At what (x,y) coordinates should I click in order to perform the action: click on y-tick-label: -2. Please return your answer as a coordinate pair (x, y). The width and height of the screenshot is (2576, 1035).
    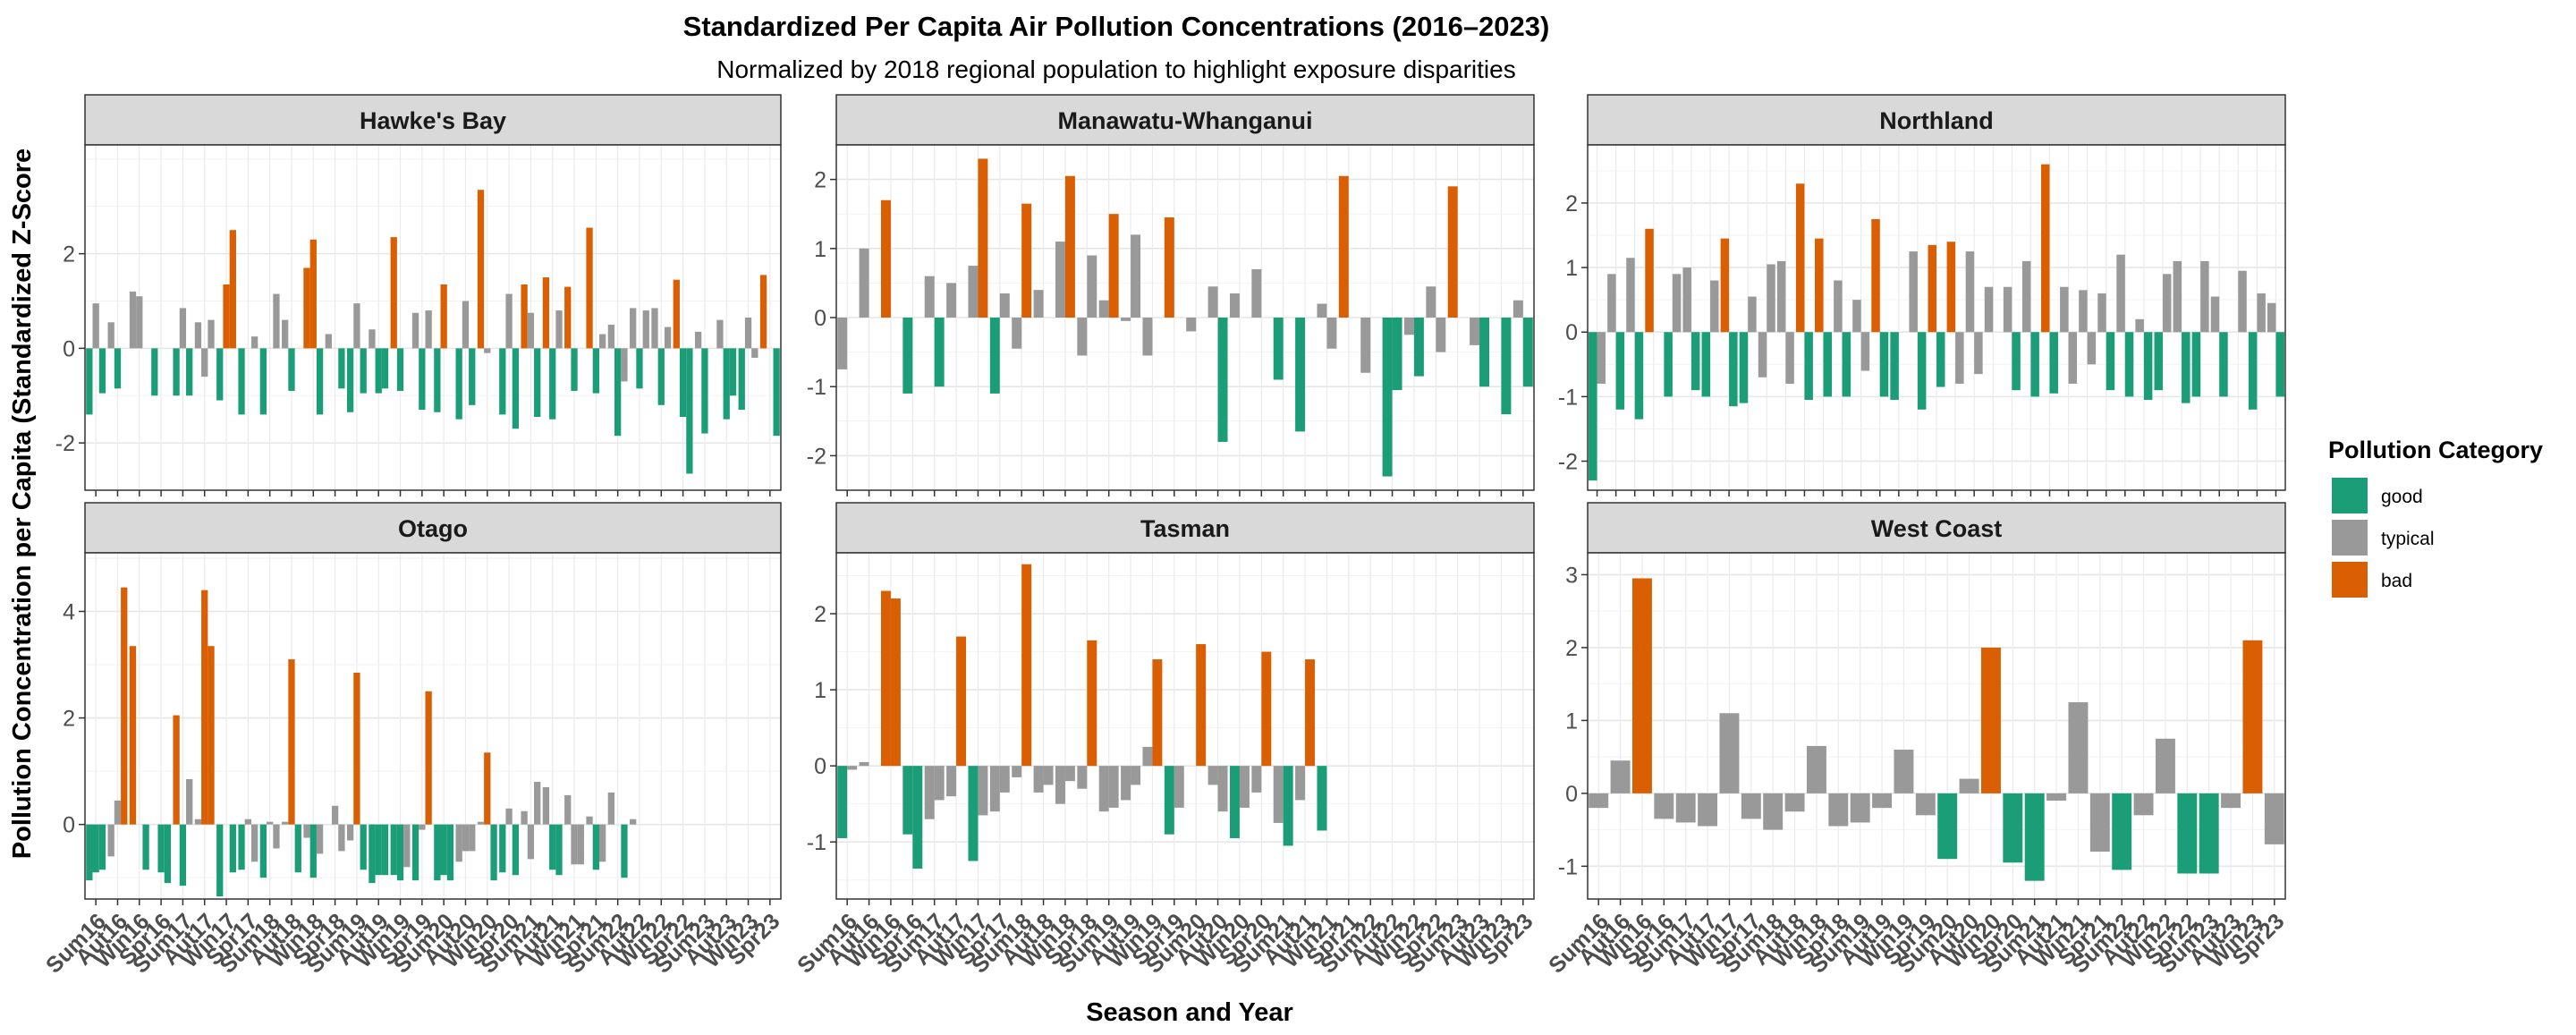
    Looking at the image, I should click on (1568, 463).